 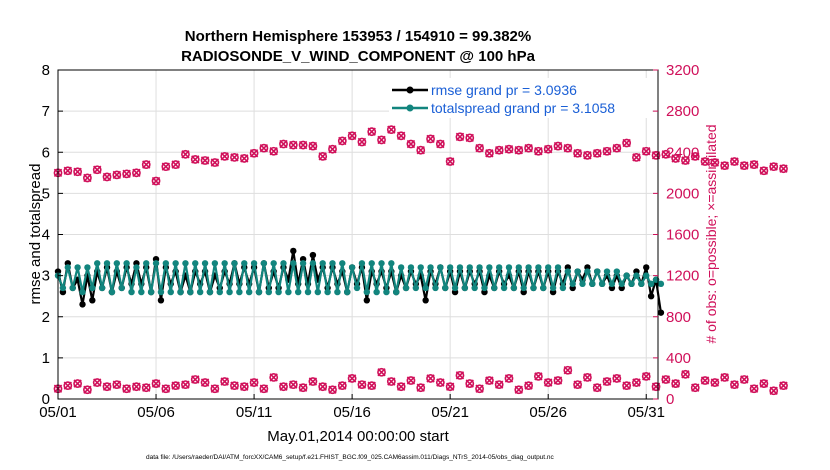 What do you see at coordinates (46, 399) in the screenshot?
I see `y-left-tick-label: 0` at bounding box center [46, 399].